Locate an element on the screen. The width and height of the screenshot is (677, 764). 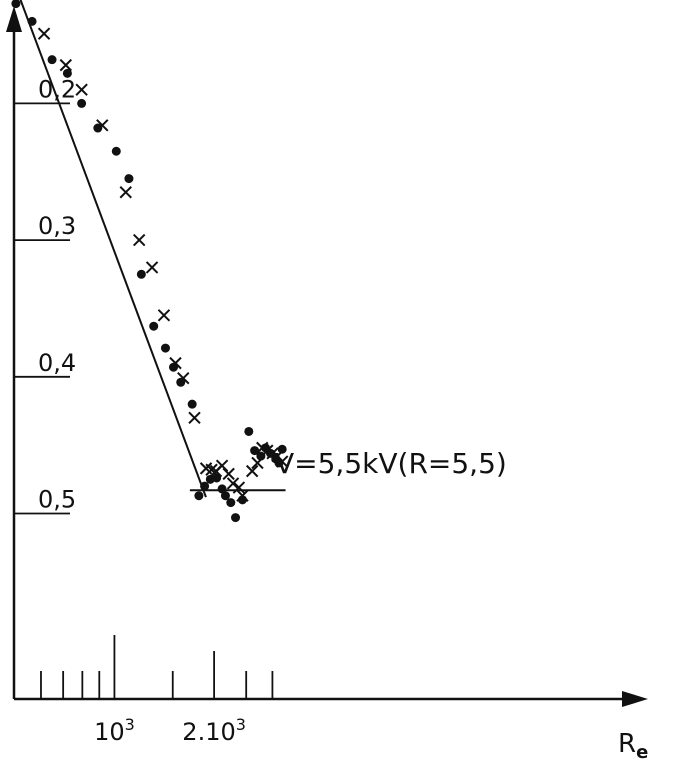
x-tick-label-1: 2.103 is located at coordinates (214, 730).